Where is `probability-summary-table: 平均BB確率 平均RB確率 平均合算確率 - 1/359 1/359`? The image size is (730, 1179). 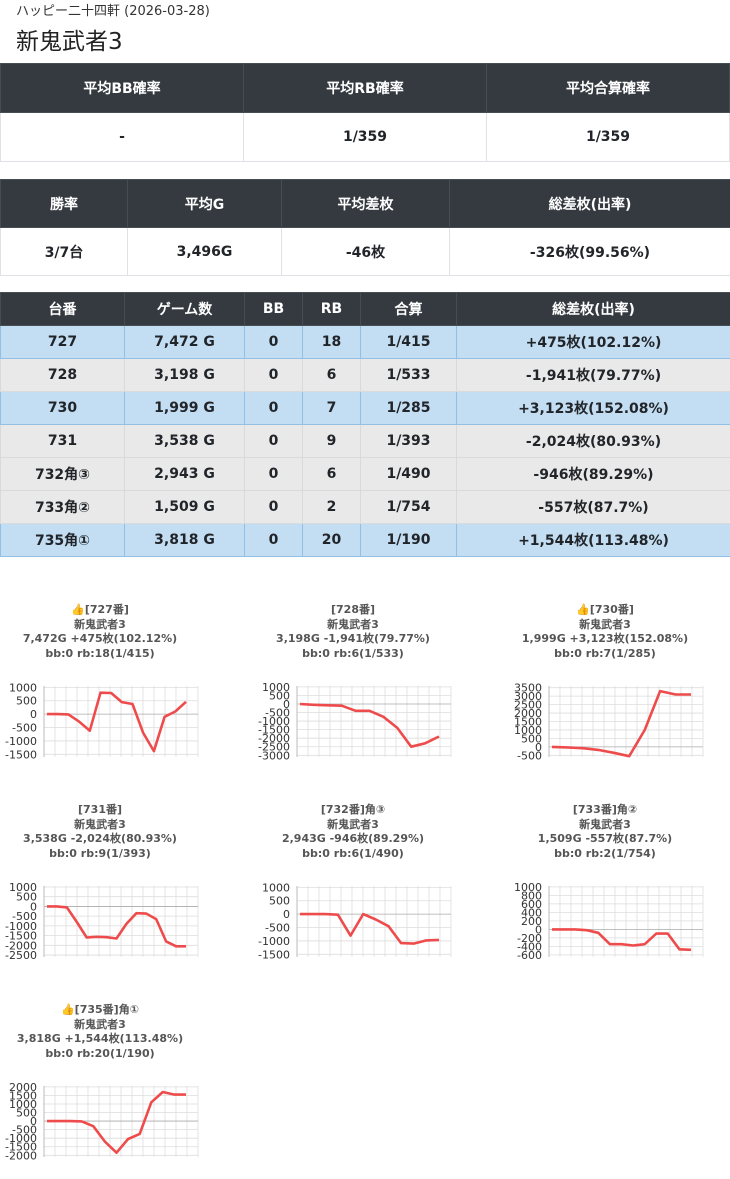 probability-summary-table: 平均BB確率 平均RB確率 平均合算確率 - 1/359 1/359 is located at coordinates (365, 112).